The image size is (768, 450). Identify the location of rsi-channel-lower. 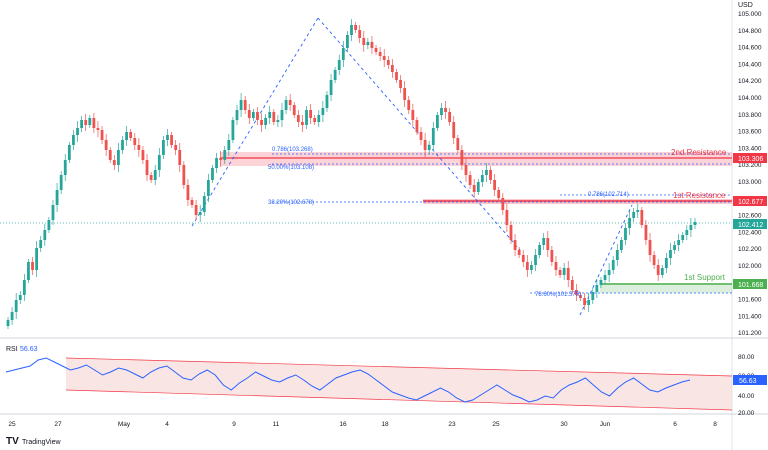
(399, 400).